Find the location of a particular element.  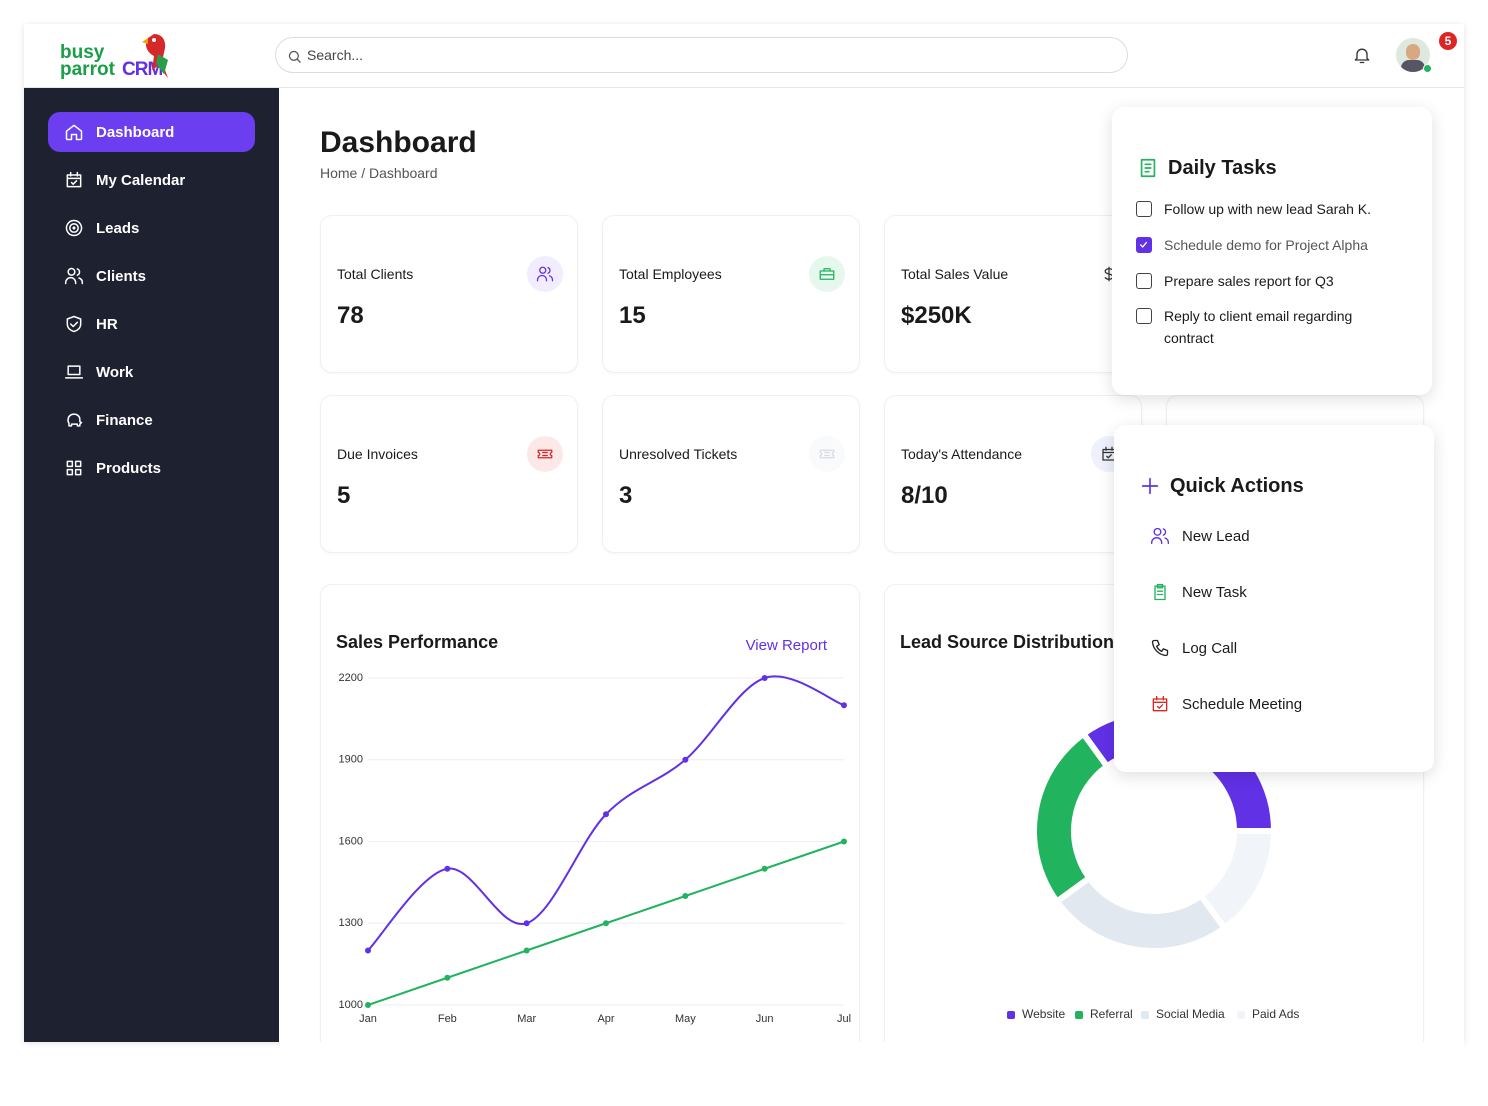

stat-card: Total Clients 78 is located at coordinates (449, 294).